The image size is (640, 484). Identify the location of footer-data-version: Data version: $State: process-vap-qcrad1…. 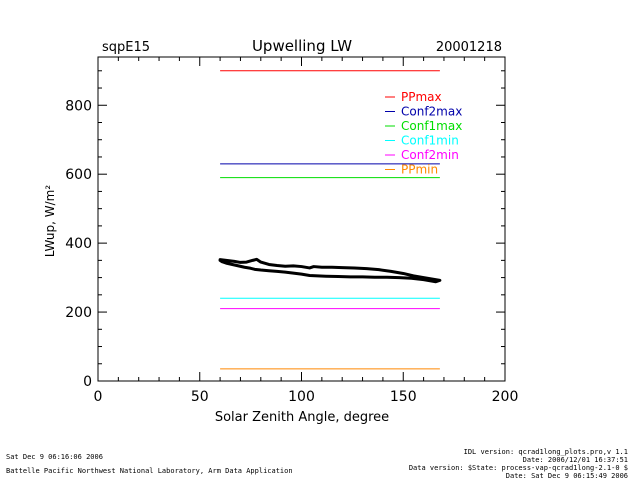
(518, 468).